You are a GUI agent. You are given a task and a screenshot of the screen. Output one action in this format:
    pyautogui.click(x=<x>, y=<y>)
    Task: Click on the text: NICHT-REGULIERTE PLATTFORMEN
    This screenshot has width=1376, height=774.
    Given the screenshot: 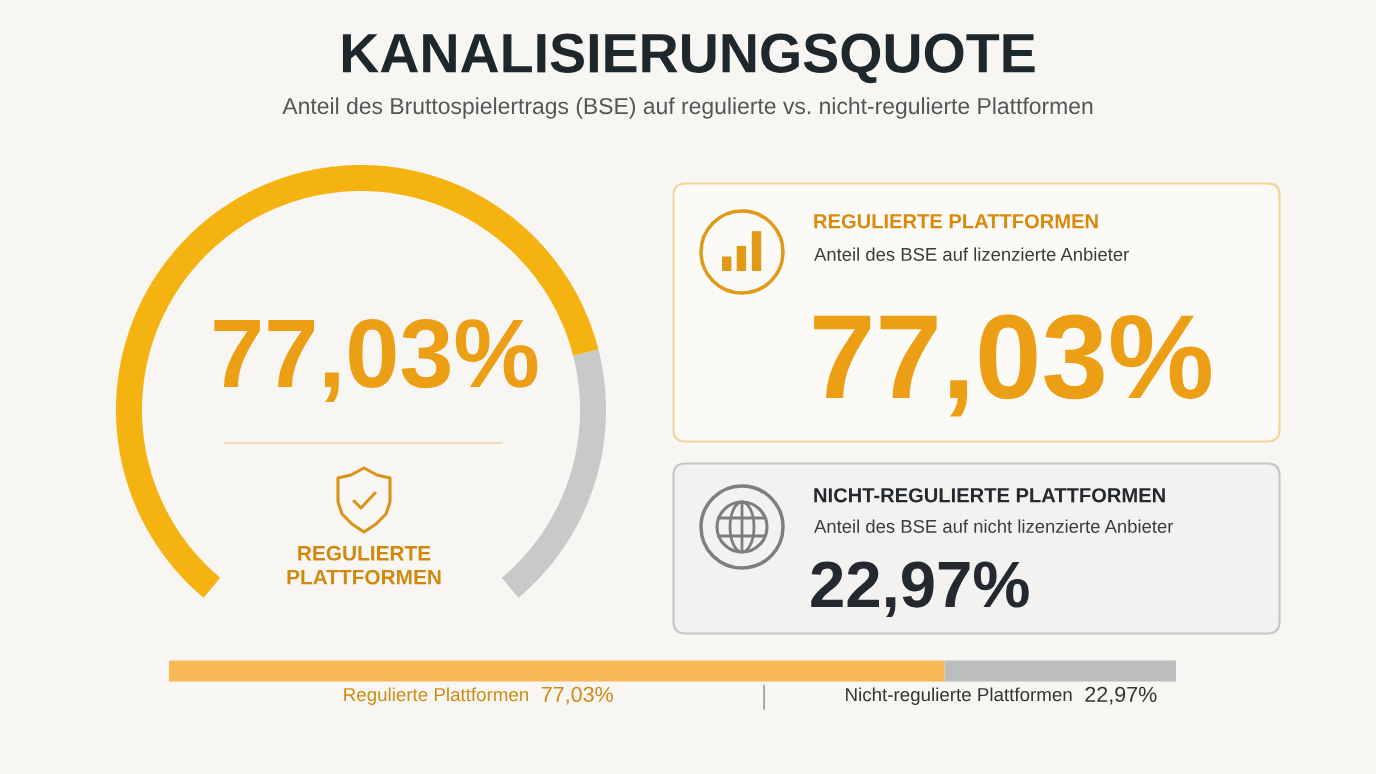 What is the action you would take?
    pyautogui.click(x=989, y=495)
    